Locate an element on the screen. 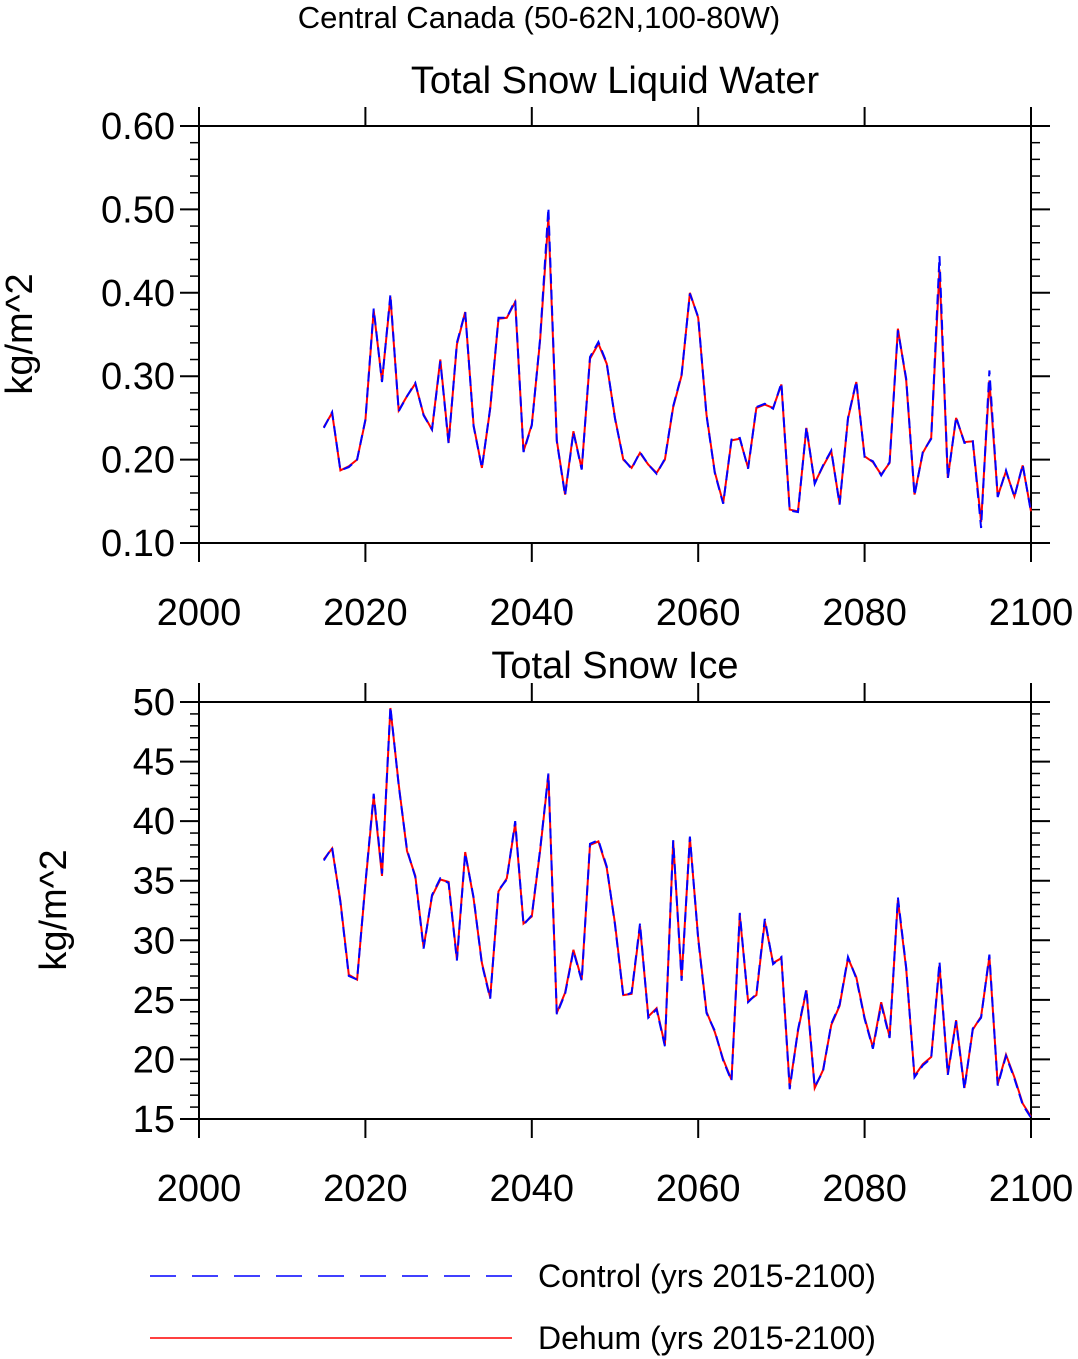 The width and height of the screenshot is (1078, 1359). y-tick-label: 40 is located at coordinates (154, 822).